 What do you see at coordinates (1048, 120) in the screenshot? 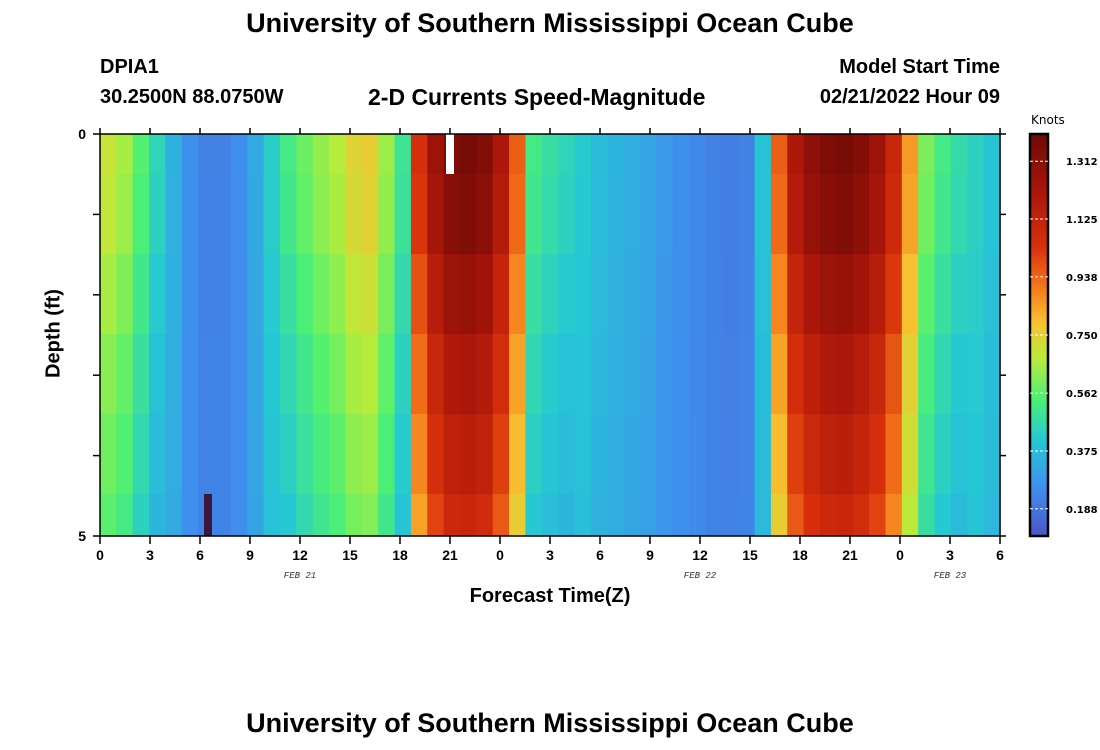
I see `colorbar-units: Knots` at bounding box center [1048, 120].